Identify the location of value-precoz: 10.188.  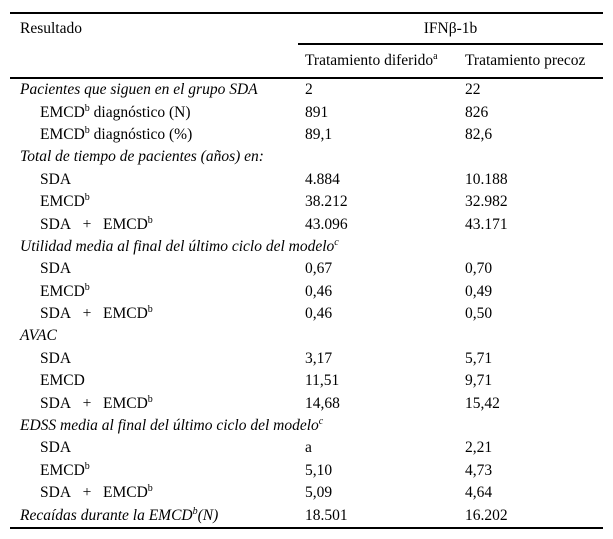
(486, 179).